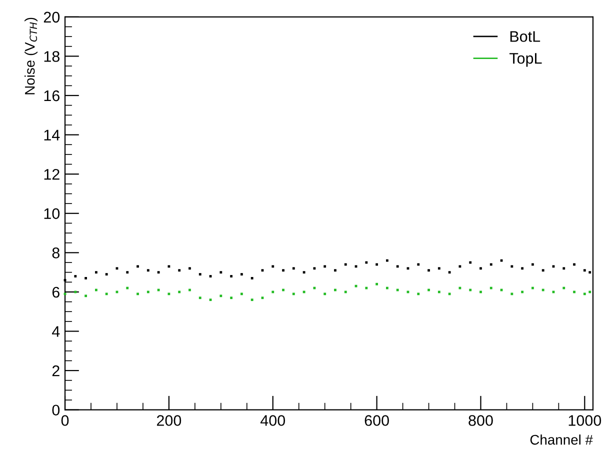 Image resolution: width=602 pixels, height=470 pixels. I want to click on y-tick-label: 18, so click(52, 56).